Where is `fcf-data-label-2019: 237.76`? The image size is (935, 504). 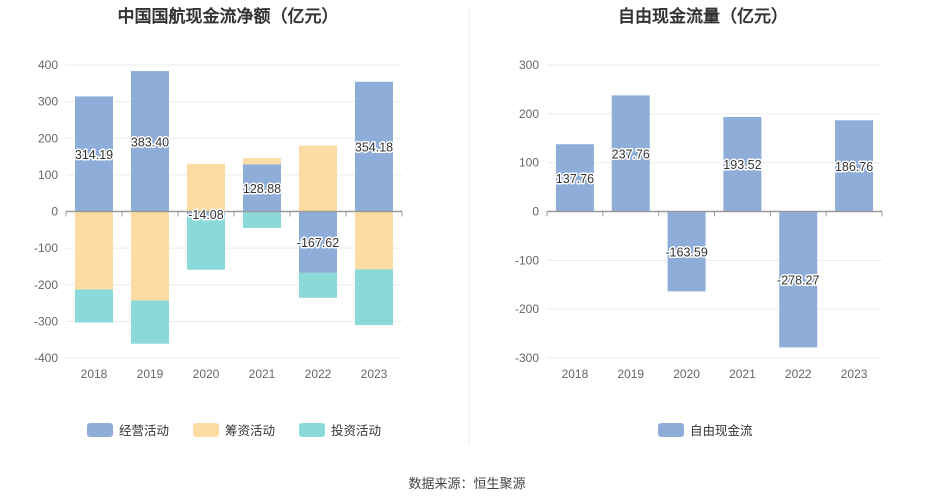
fcf-data-label-2019: 237.76 is located at coordinates (631, 154).